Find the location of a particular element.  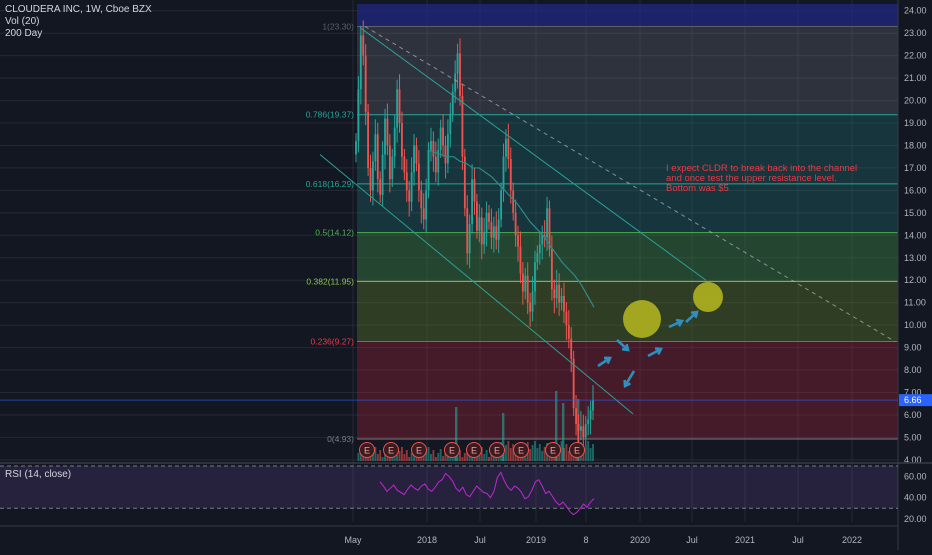

rsi-indicator-label: RSI (14, close) is located at coordinates (38, 474).